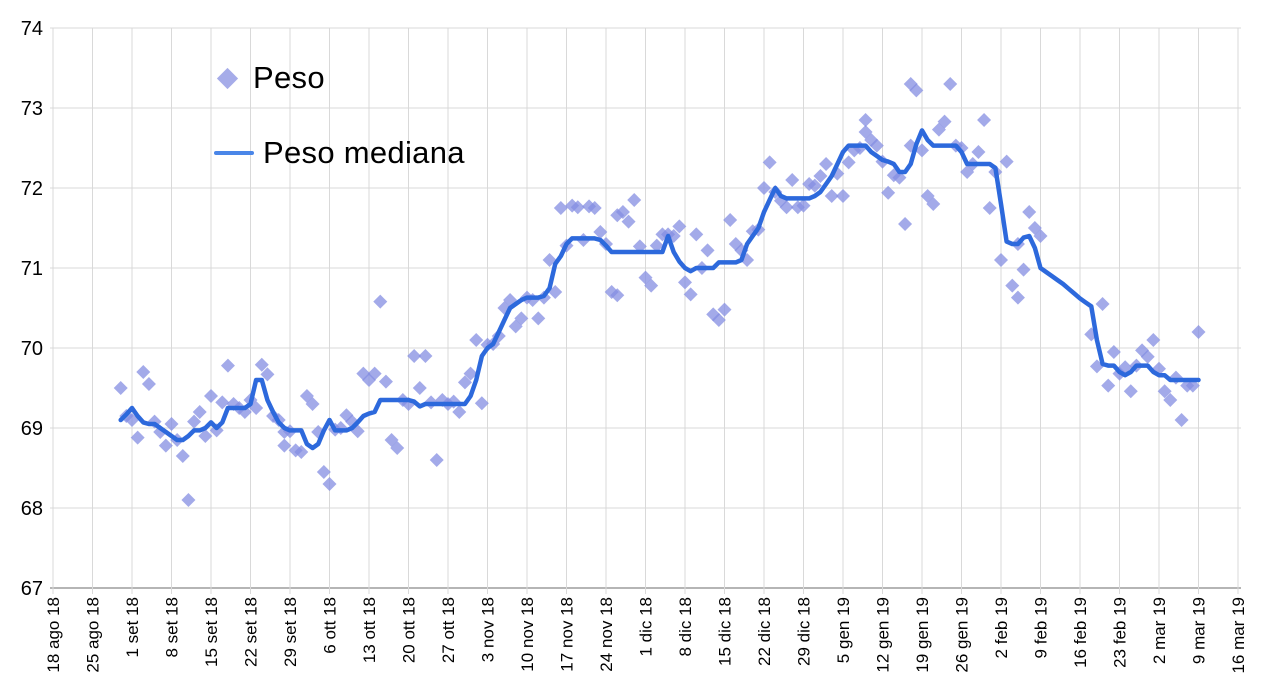 The height and width of the screenshot is (697, 1262). Describe the element at coordinates (32, 269) in the screenshot. I see `y-tick-label: 71` at that location.